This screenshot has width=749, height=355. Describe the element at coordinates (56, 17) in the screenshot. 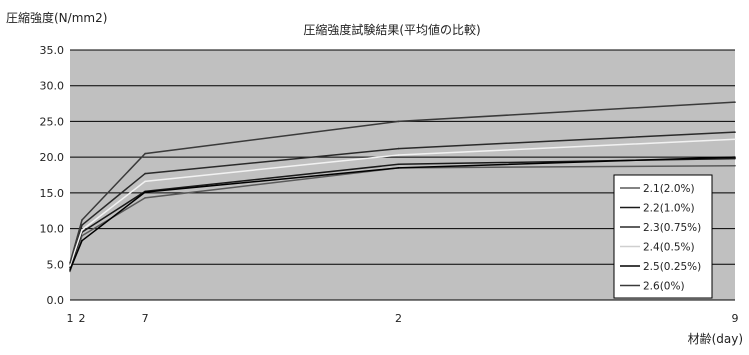

I see `y-axis-label: 圧縮強度(N/mm2)` at that location.